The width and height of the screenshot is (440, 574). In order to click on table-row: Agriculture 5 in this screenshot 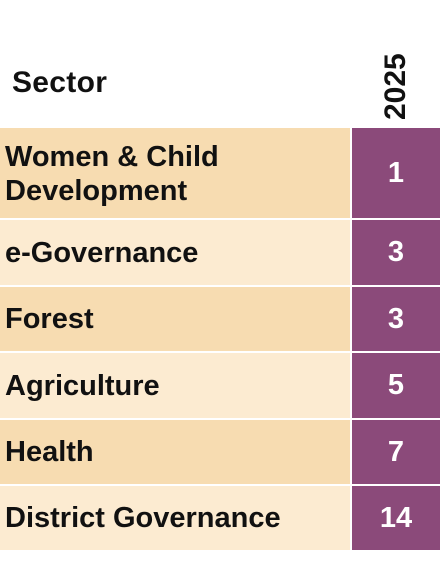, I will do `click(220, 386)`.